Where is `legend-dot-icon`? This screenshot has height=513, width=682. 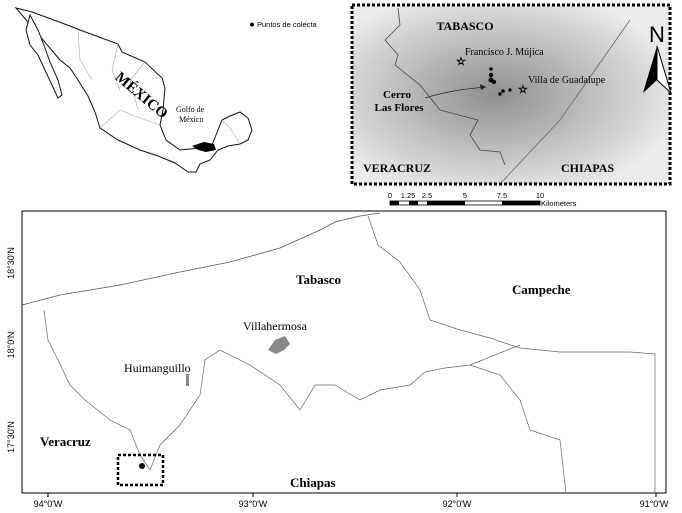 legend-dot-icon is located at coordinates (252, 24).